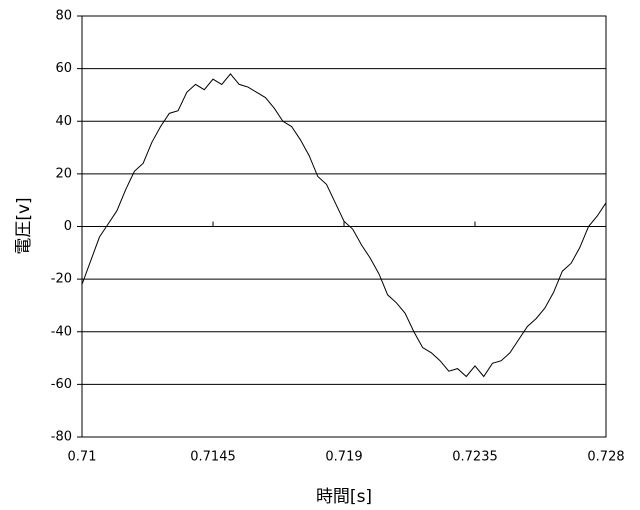 Image resolution: width=640 pixels, height=510 pixels. I want to click on y-tick-label: -60, so click(61, 384).